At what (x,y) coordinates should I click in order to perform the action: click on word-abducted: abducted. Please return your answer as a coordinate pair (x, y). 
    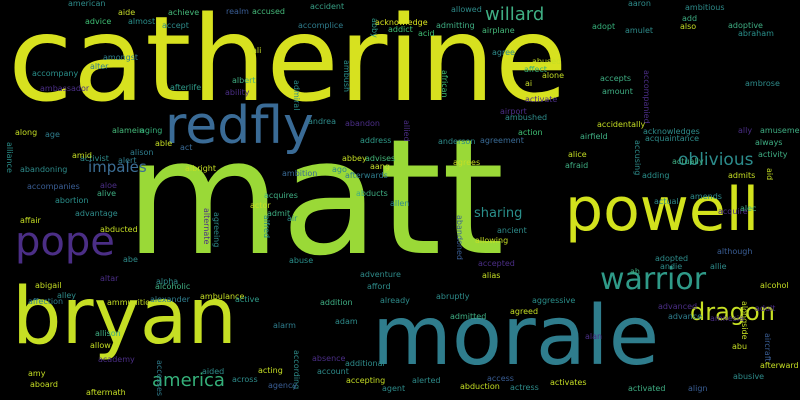
    Looking at the image, I should click on (119, 229).